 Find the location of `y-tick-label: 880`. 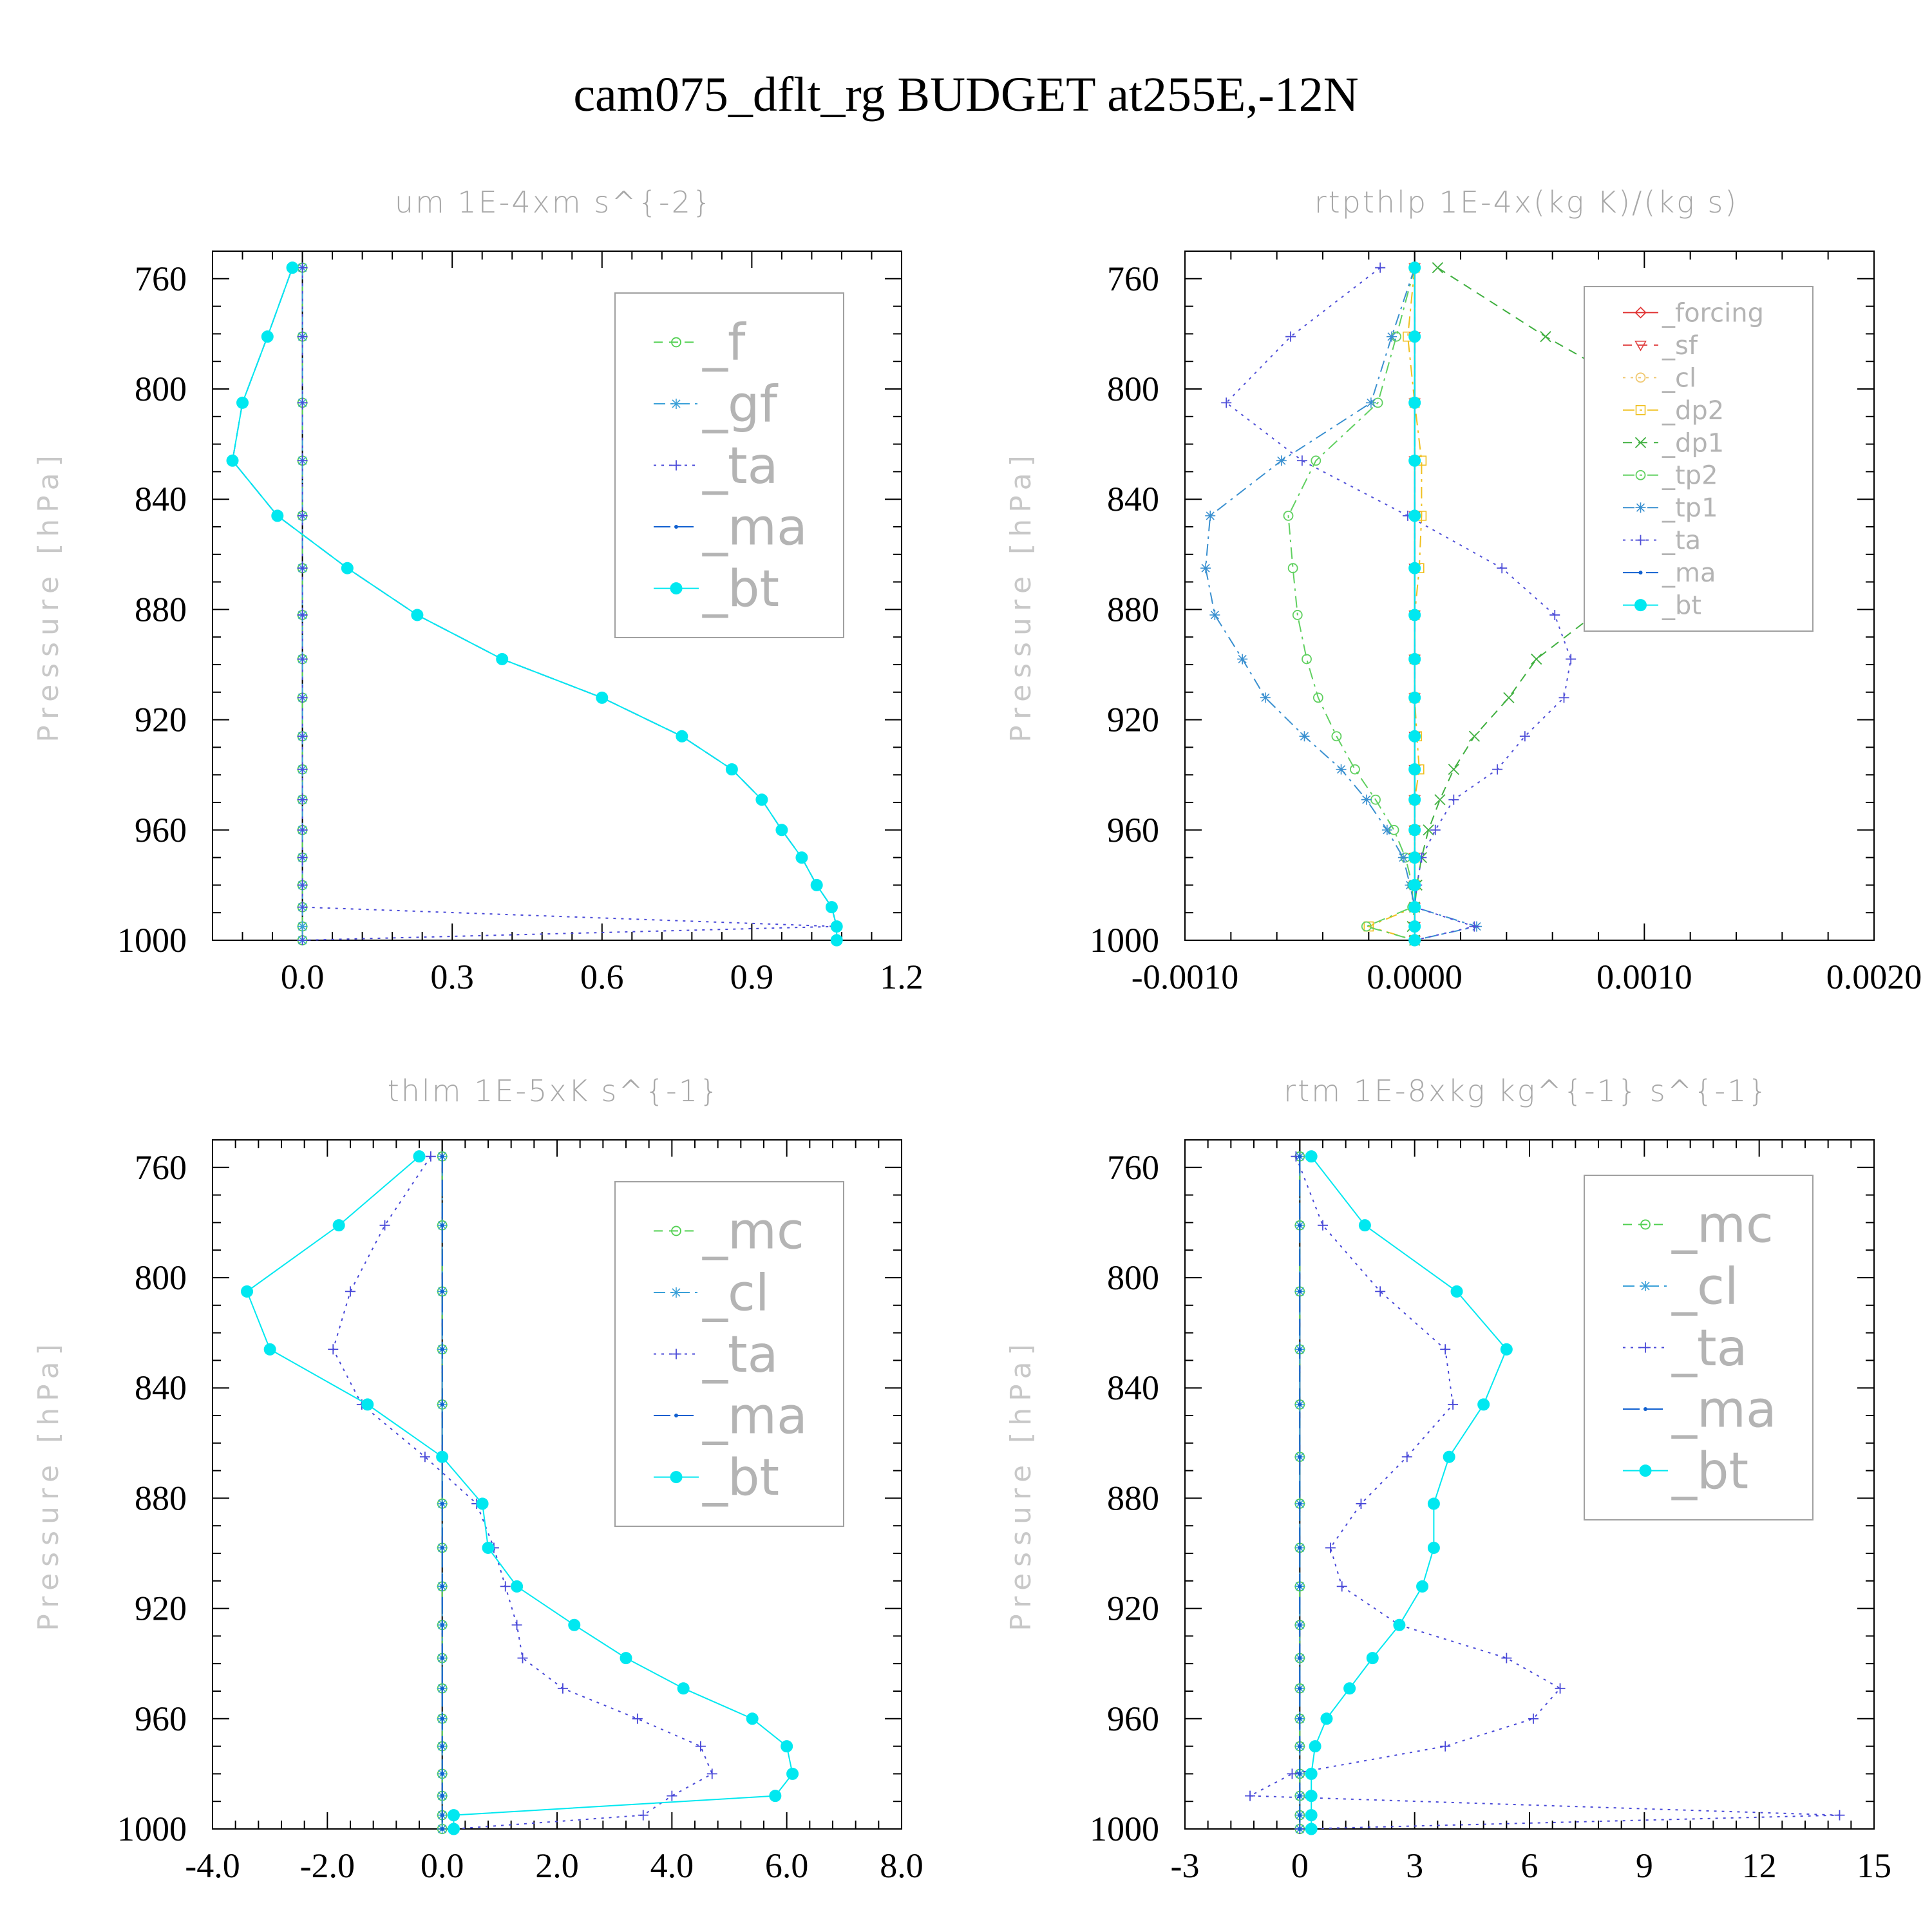

y-tick-label: 880 is located at coordinates (1133, 609).